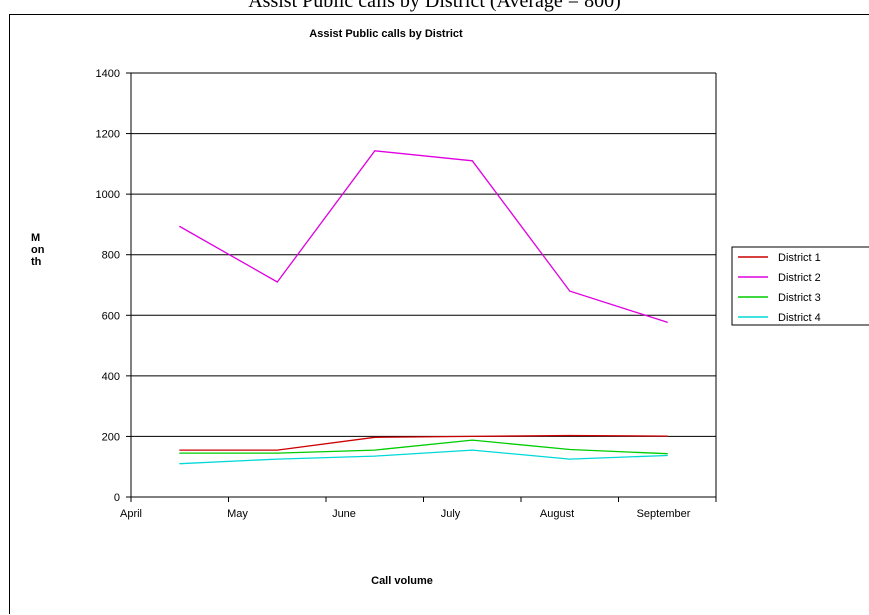  Describe the element at coordinates (117, 498) in the screenshot. I see `y-tick-label: 0` at that location.